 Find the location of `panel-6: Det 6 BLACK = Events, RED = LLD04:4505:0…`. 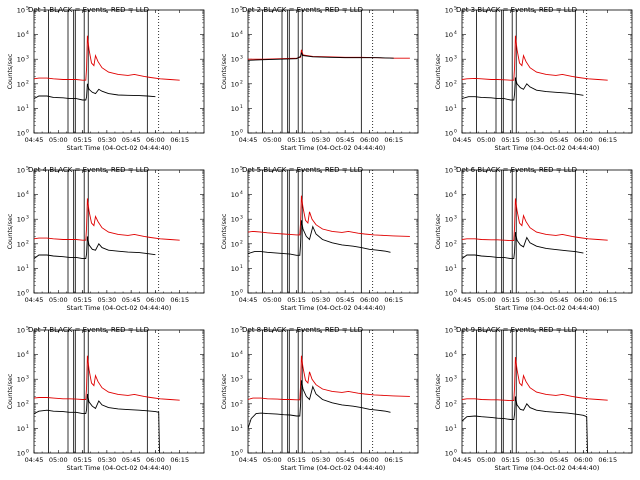

panel-6: Det 6 BLACK = Events, RED = LLD04:4505:0… is located at coordinates (533, 239).